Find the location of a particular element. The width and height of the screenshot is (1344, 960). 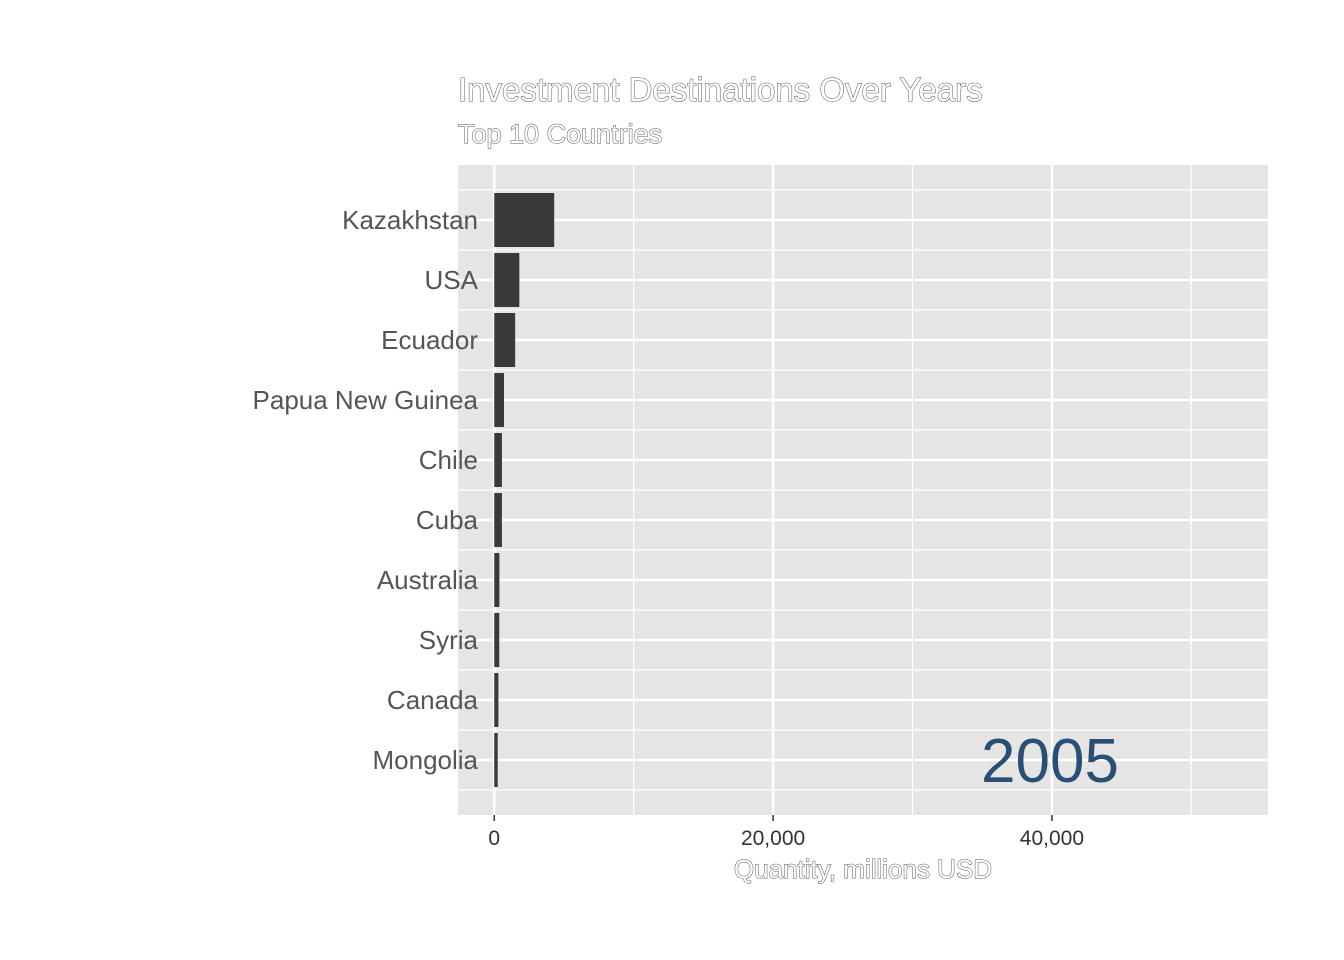

category-label: Kazakhstan is located at coordinates (410, 220).